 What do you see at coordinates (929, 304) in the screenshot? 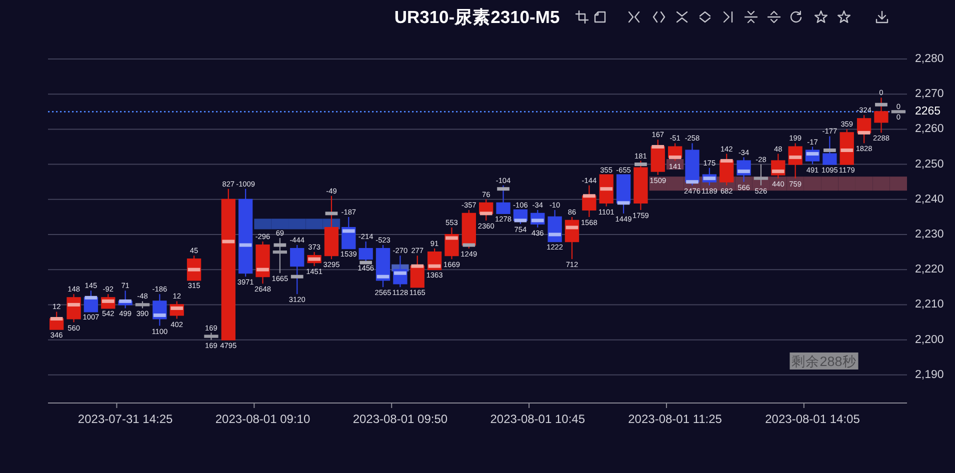
I see `y-tick-label: 2,210` at bounding box center [929, 304].